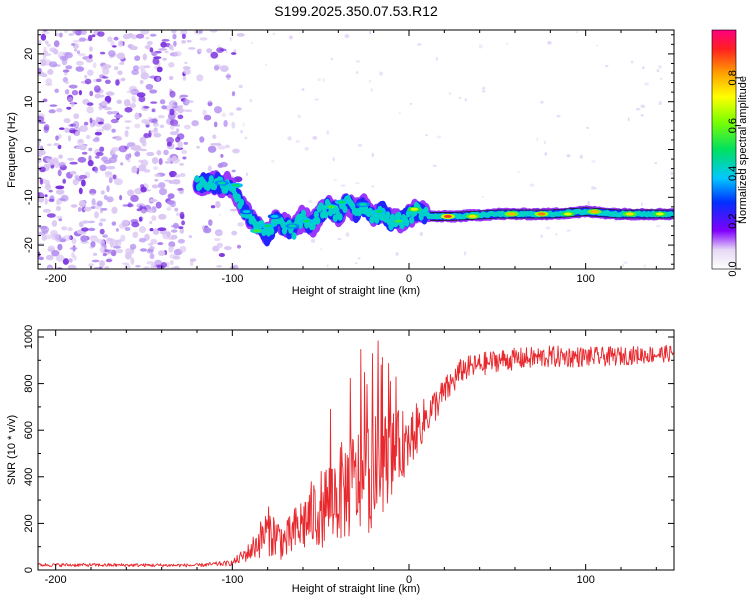 The height and width of the screenshot is (600, 750). What do you see at coordinates (12, 150) in the screenshot?
I see `spectrogram-ylabel: Frequency (Hz)` at bounding box center [12, 150].